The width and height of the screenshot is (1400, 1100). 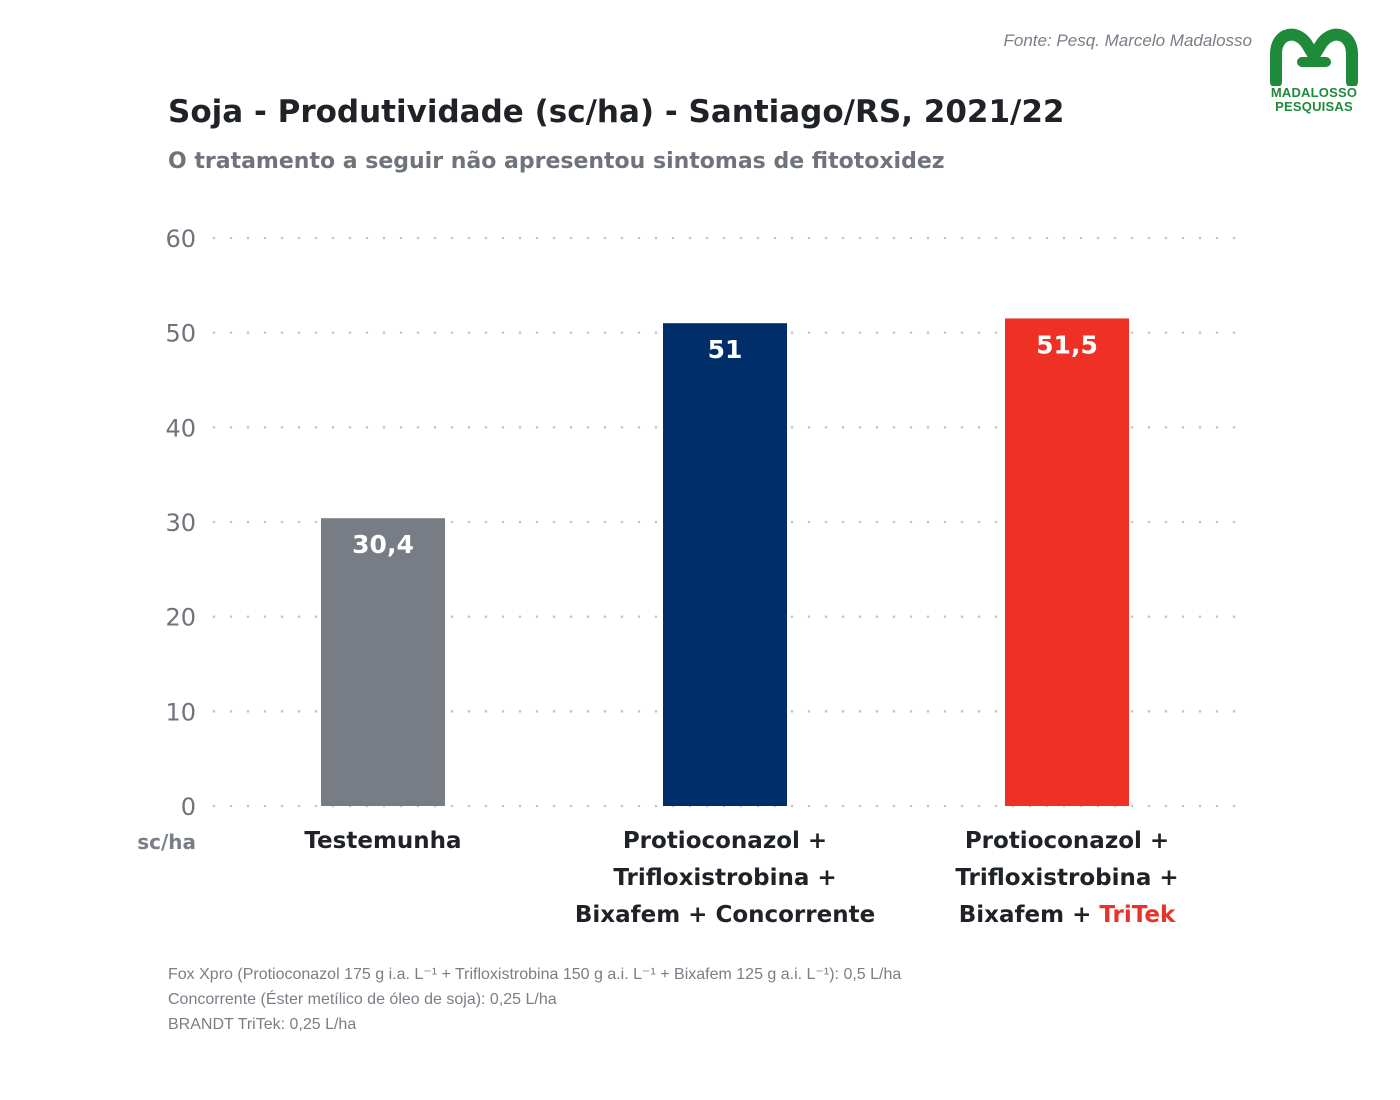 What do you see at coordinates (1067, 344) in the screenshot?
I see `bar-value-label: 51,5` at bounding box center [1067, 344].